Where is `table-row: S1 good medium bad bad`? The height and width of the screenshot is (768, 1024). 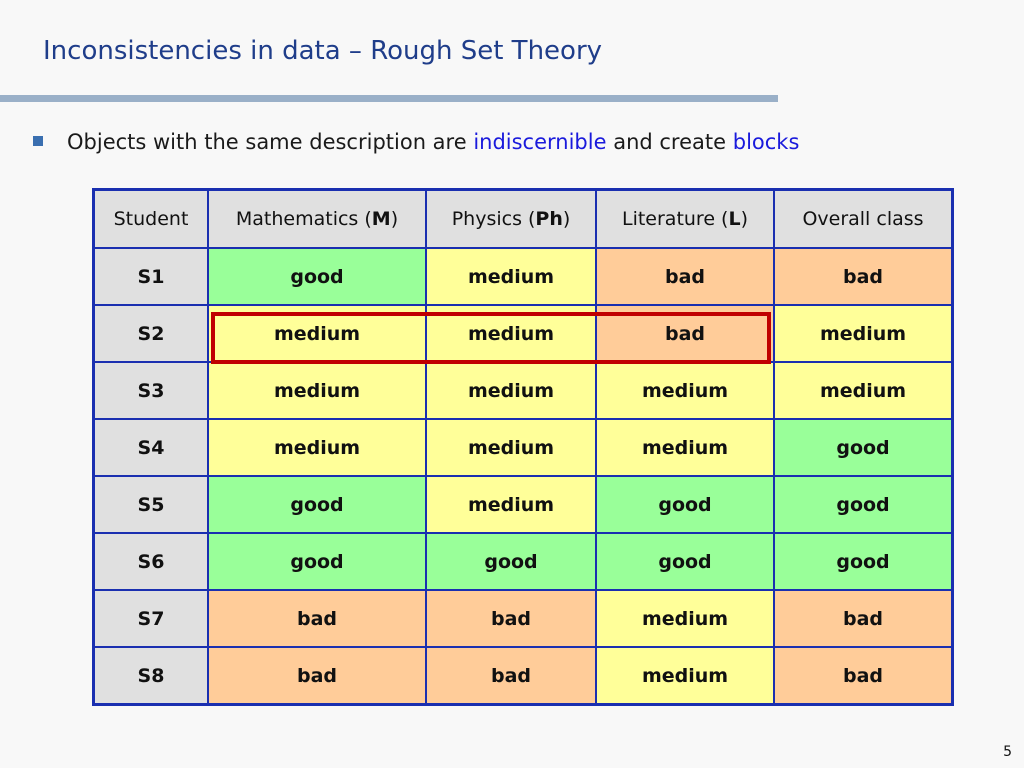
table-row: S1 good medium bad bad is located at coordinates (523, 276).